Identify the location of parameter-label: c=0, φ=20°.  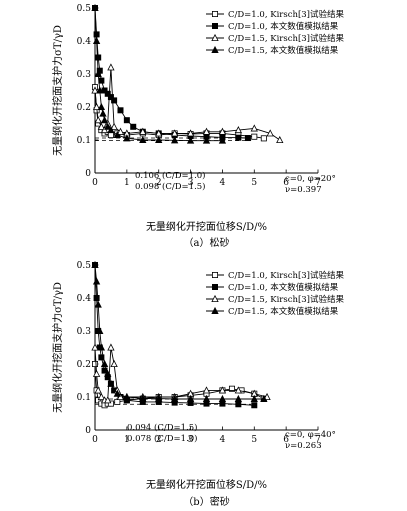
(310, 179).